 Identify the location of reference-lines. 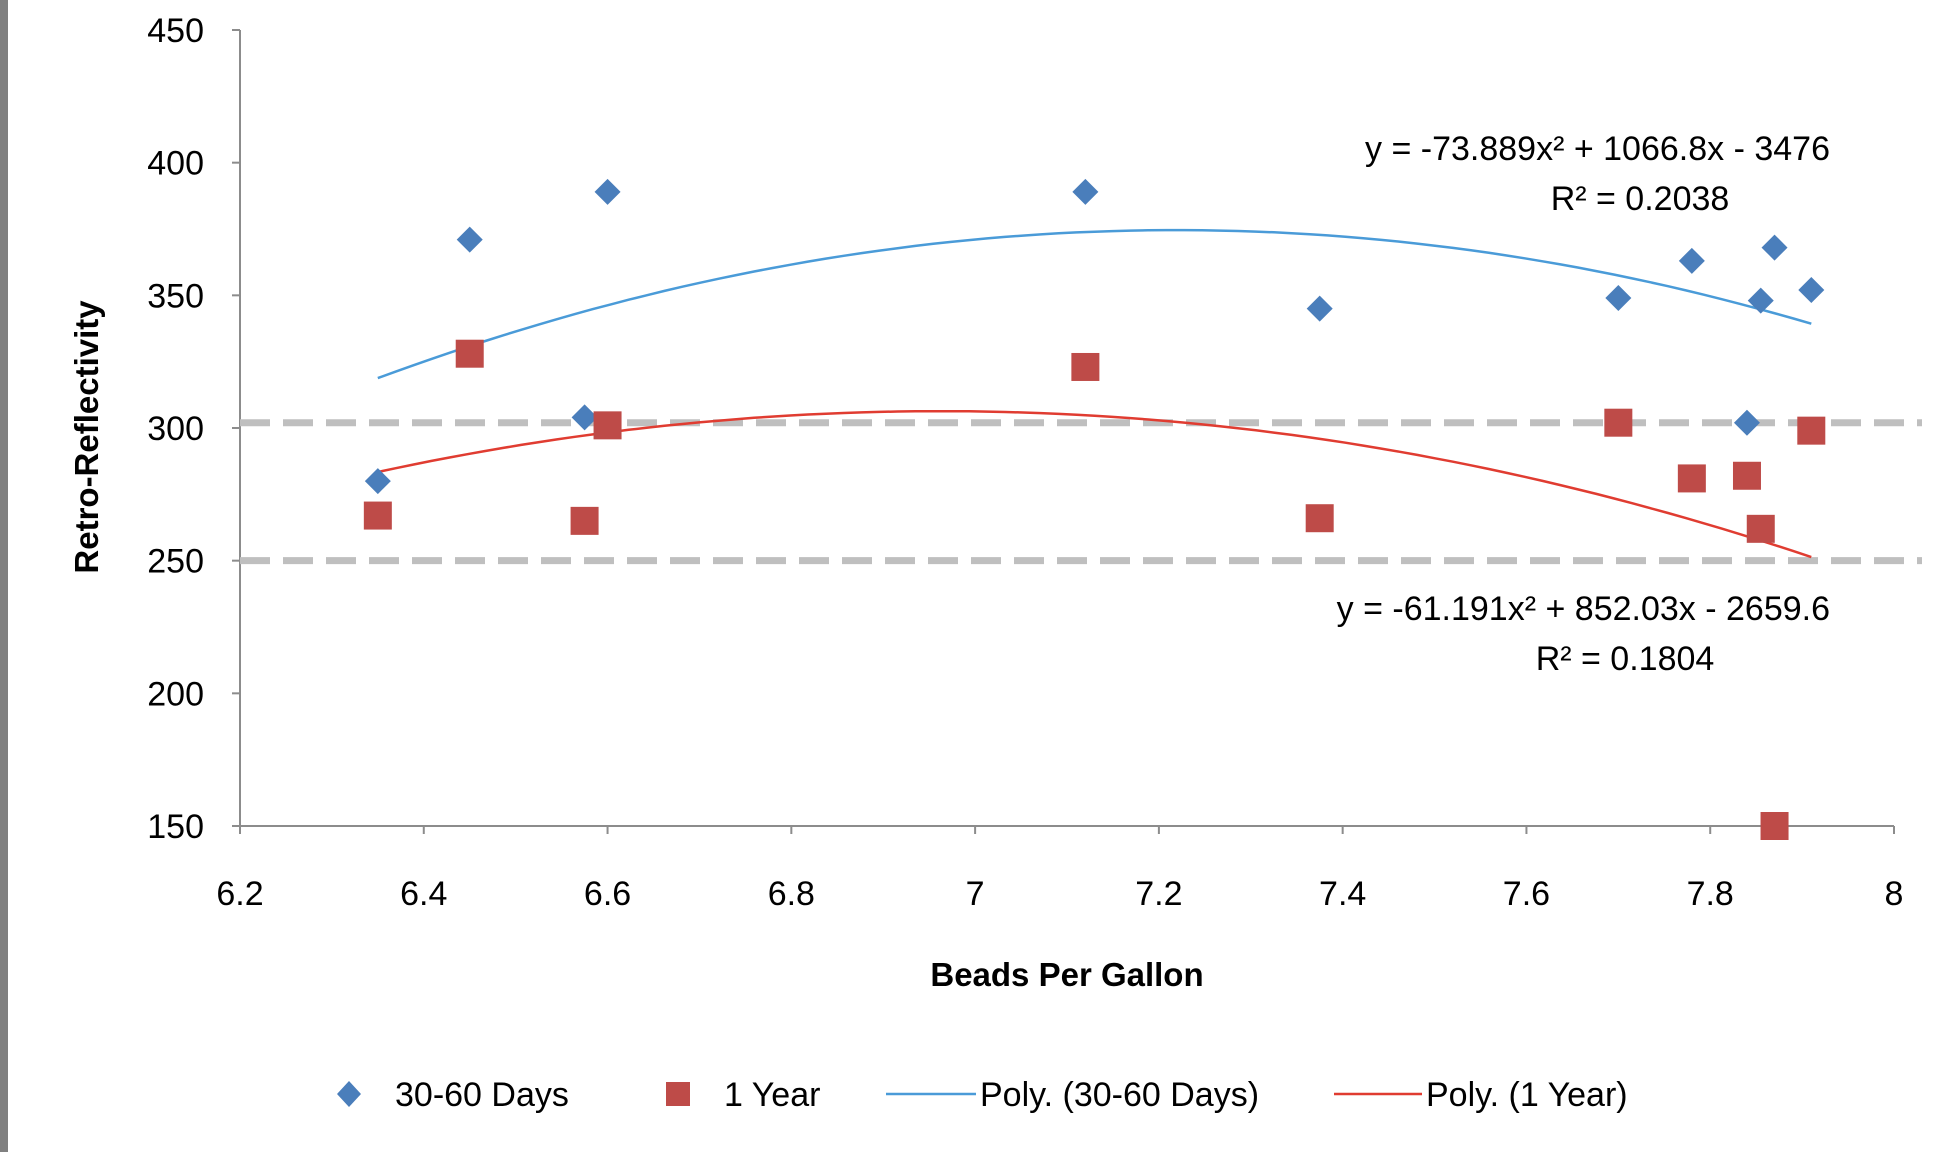
(1081, 492).